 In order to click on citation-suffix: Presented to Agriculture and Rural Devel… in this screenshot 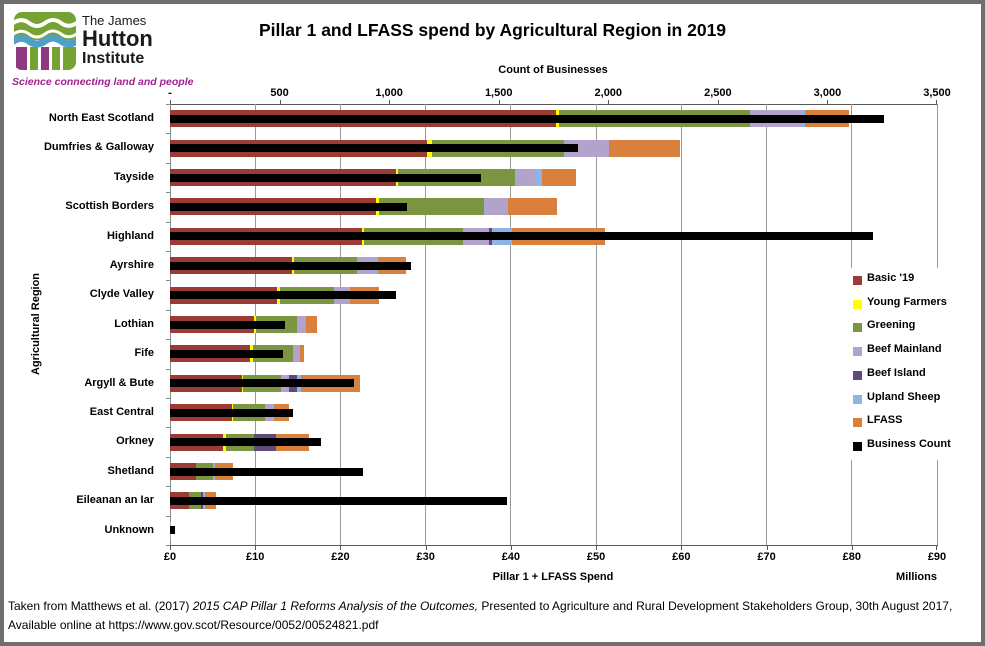, I will do `click(480, 616)`.